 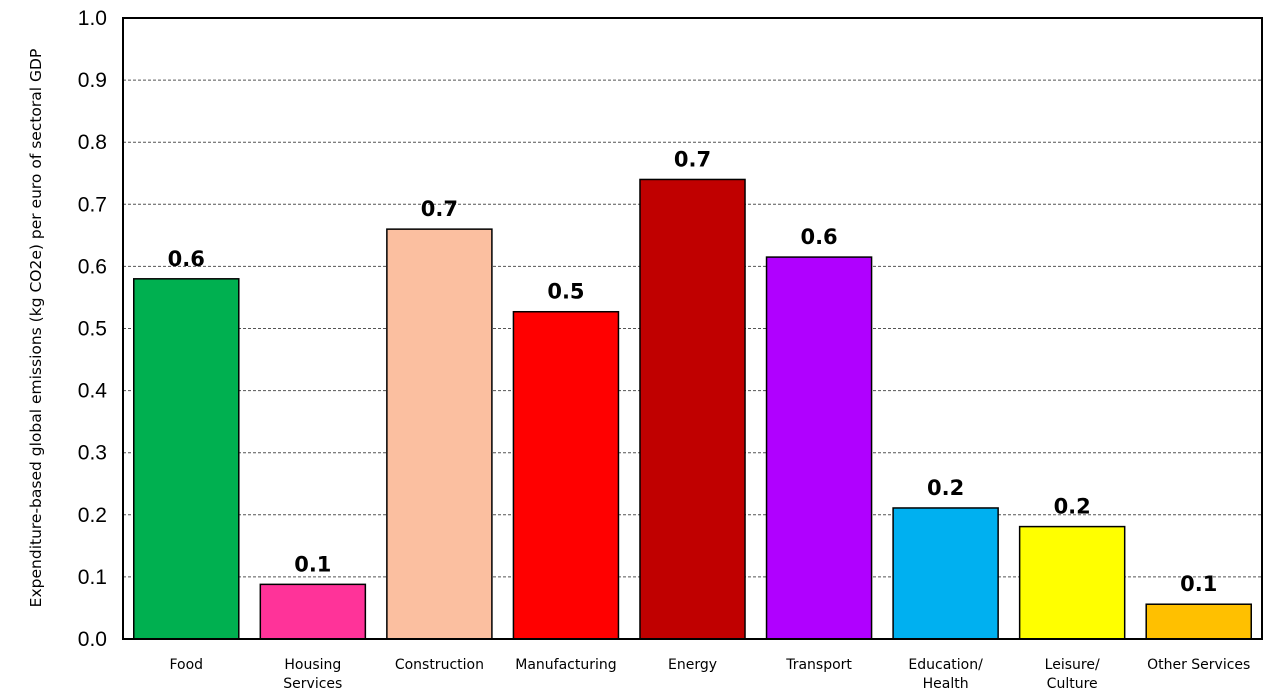 What do you see at coordinates (945, 674) in the screenshot?
I see `x-category-label: Education/Health` at bounding box center [945, 674].